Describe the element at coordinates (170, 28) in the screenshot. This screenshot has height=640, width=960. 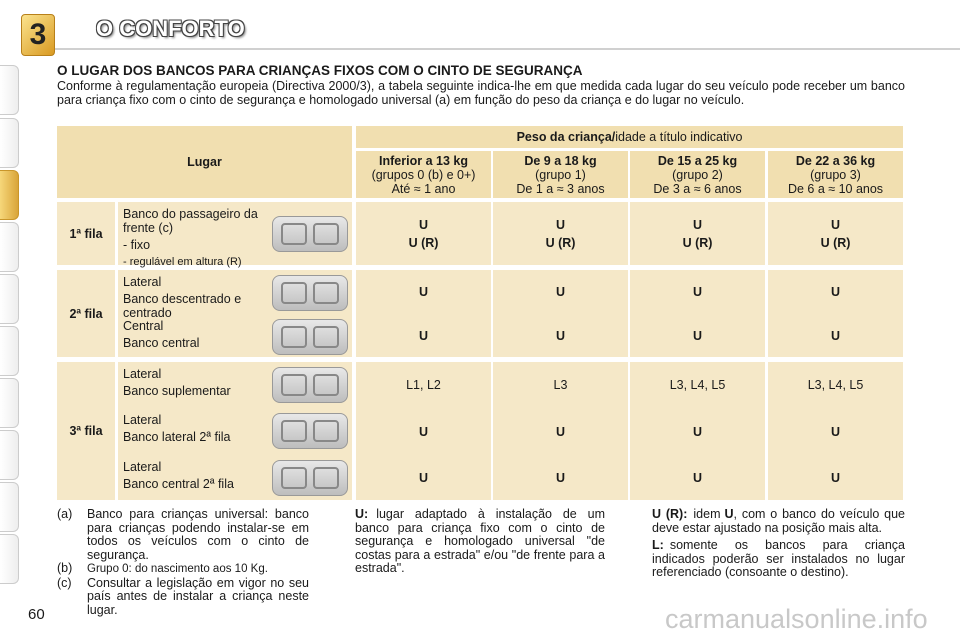
I see `chapter-title: O CONFORTO` at that location.